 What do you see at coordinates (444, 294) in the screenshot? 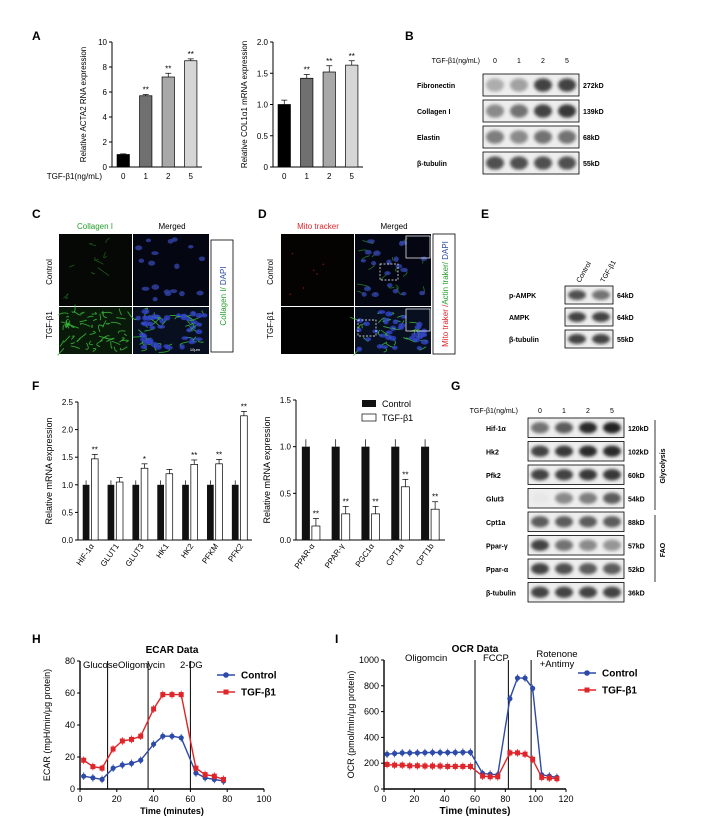
I see `legend-box-d` at bounding box center [444, 294].